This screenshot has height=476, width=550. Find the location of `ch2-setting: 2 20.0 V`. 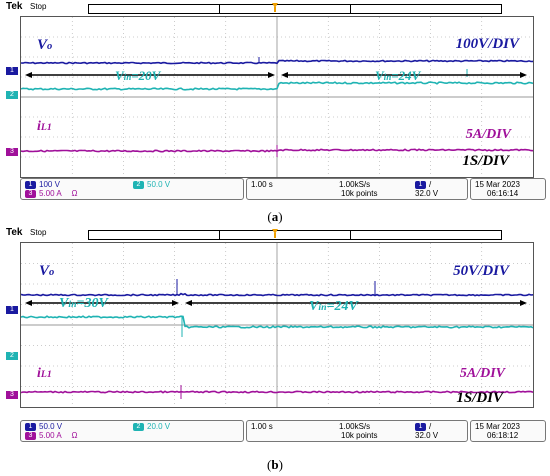

ch2-setting: 2 20.0 V is located at coordinates (151, 426).